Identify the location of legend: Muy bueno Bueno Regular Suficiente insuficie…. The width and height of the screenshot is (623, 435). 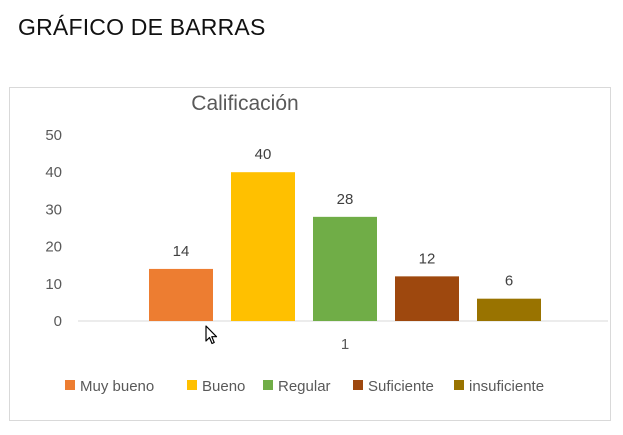
(304, 386).